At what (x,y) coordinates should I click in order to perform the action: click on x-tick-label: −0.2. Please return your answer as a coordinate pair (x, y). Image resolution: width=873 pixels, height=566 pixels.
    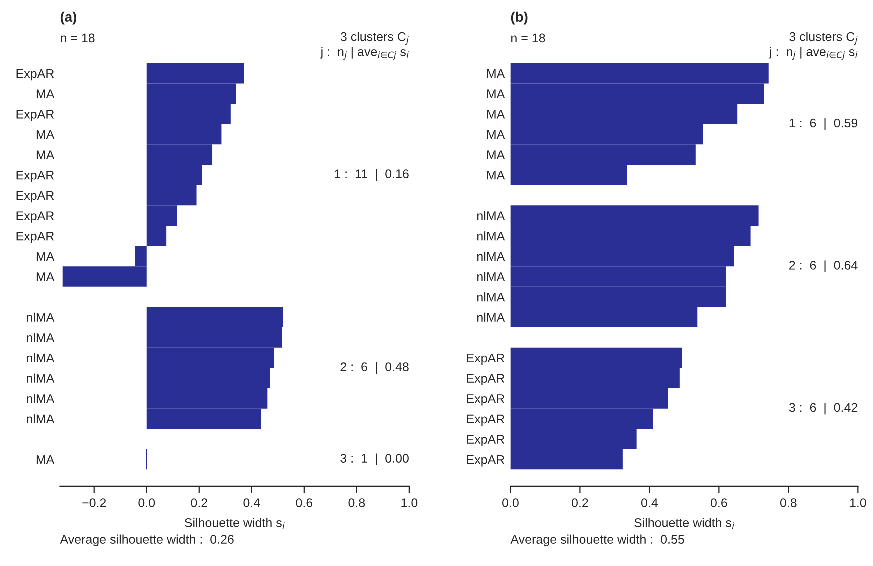
    Looking at the image, I should click on (94, 503).